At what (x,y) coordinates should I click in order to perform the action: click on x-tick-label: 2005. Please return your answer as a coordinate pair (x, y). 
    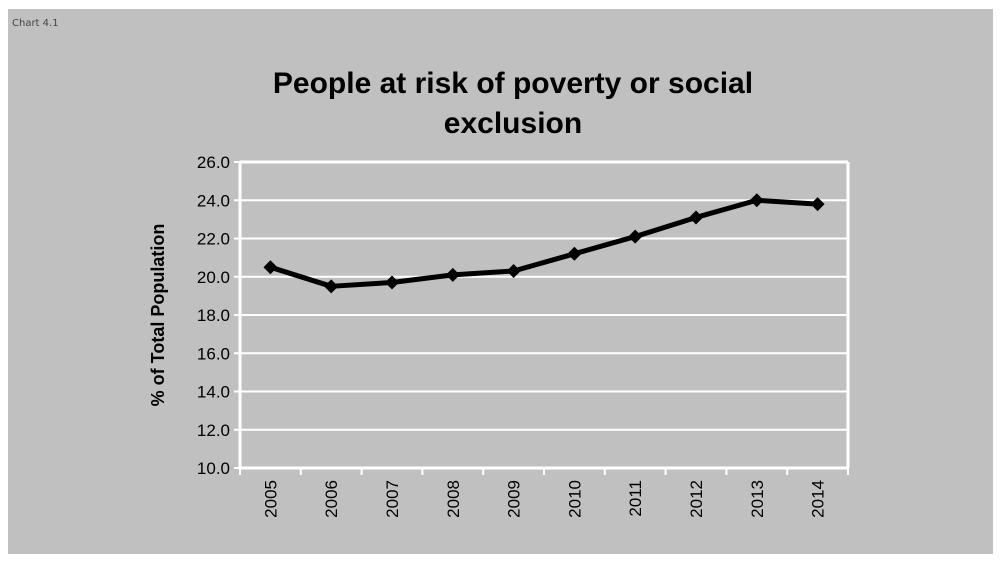
    Looking at the image, I should click on (270, 499).